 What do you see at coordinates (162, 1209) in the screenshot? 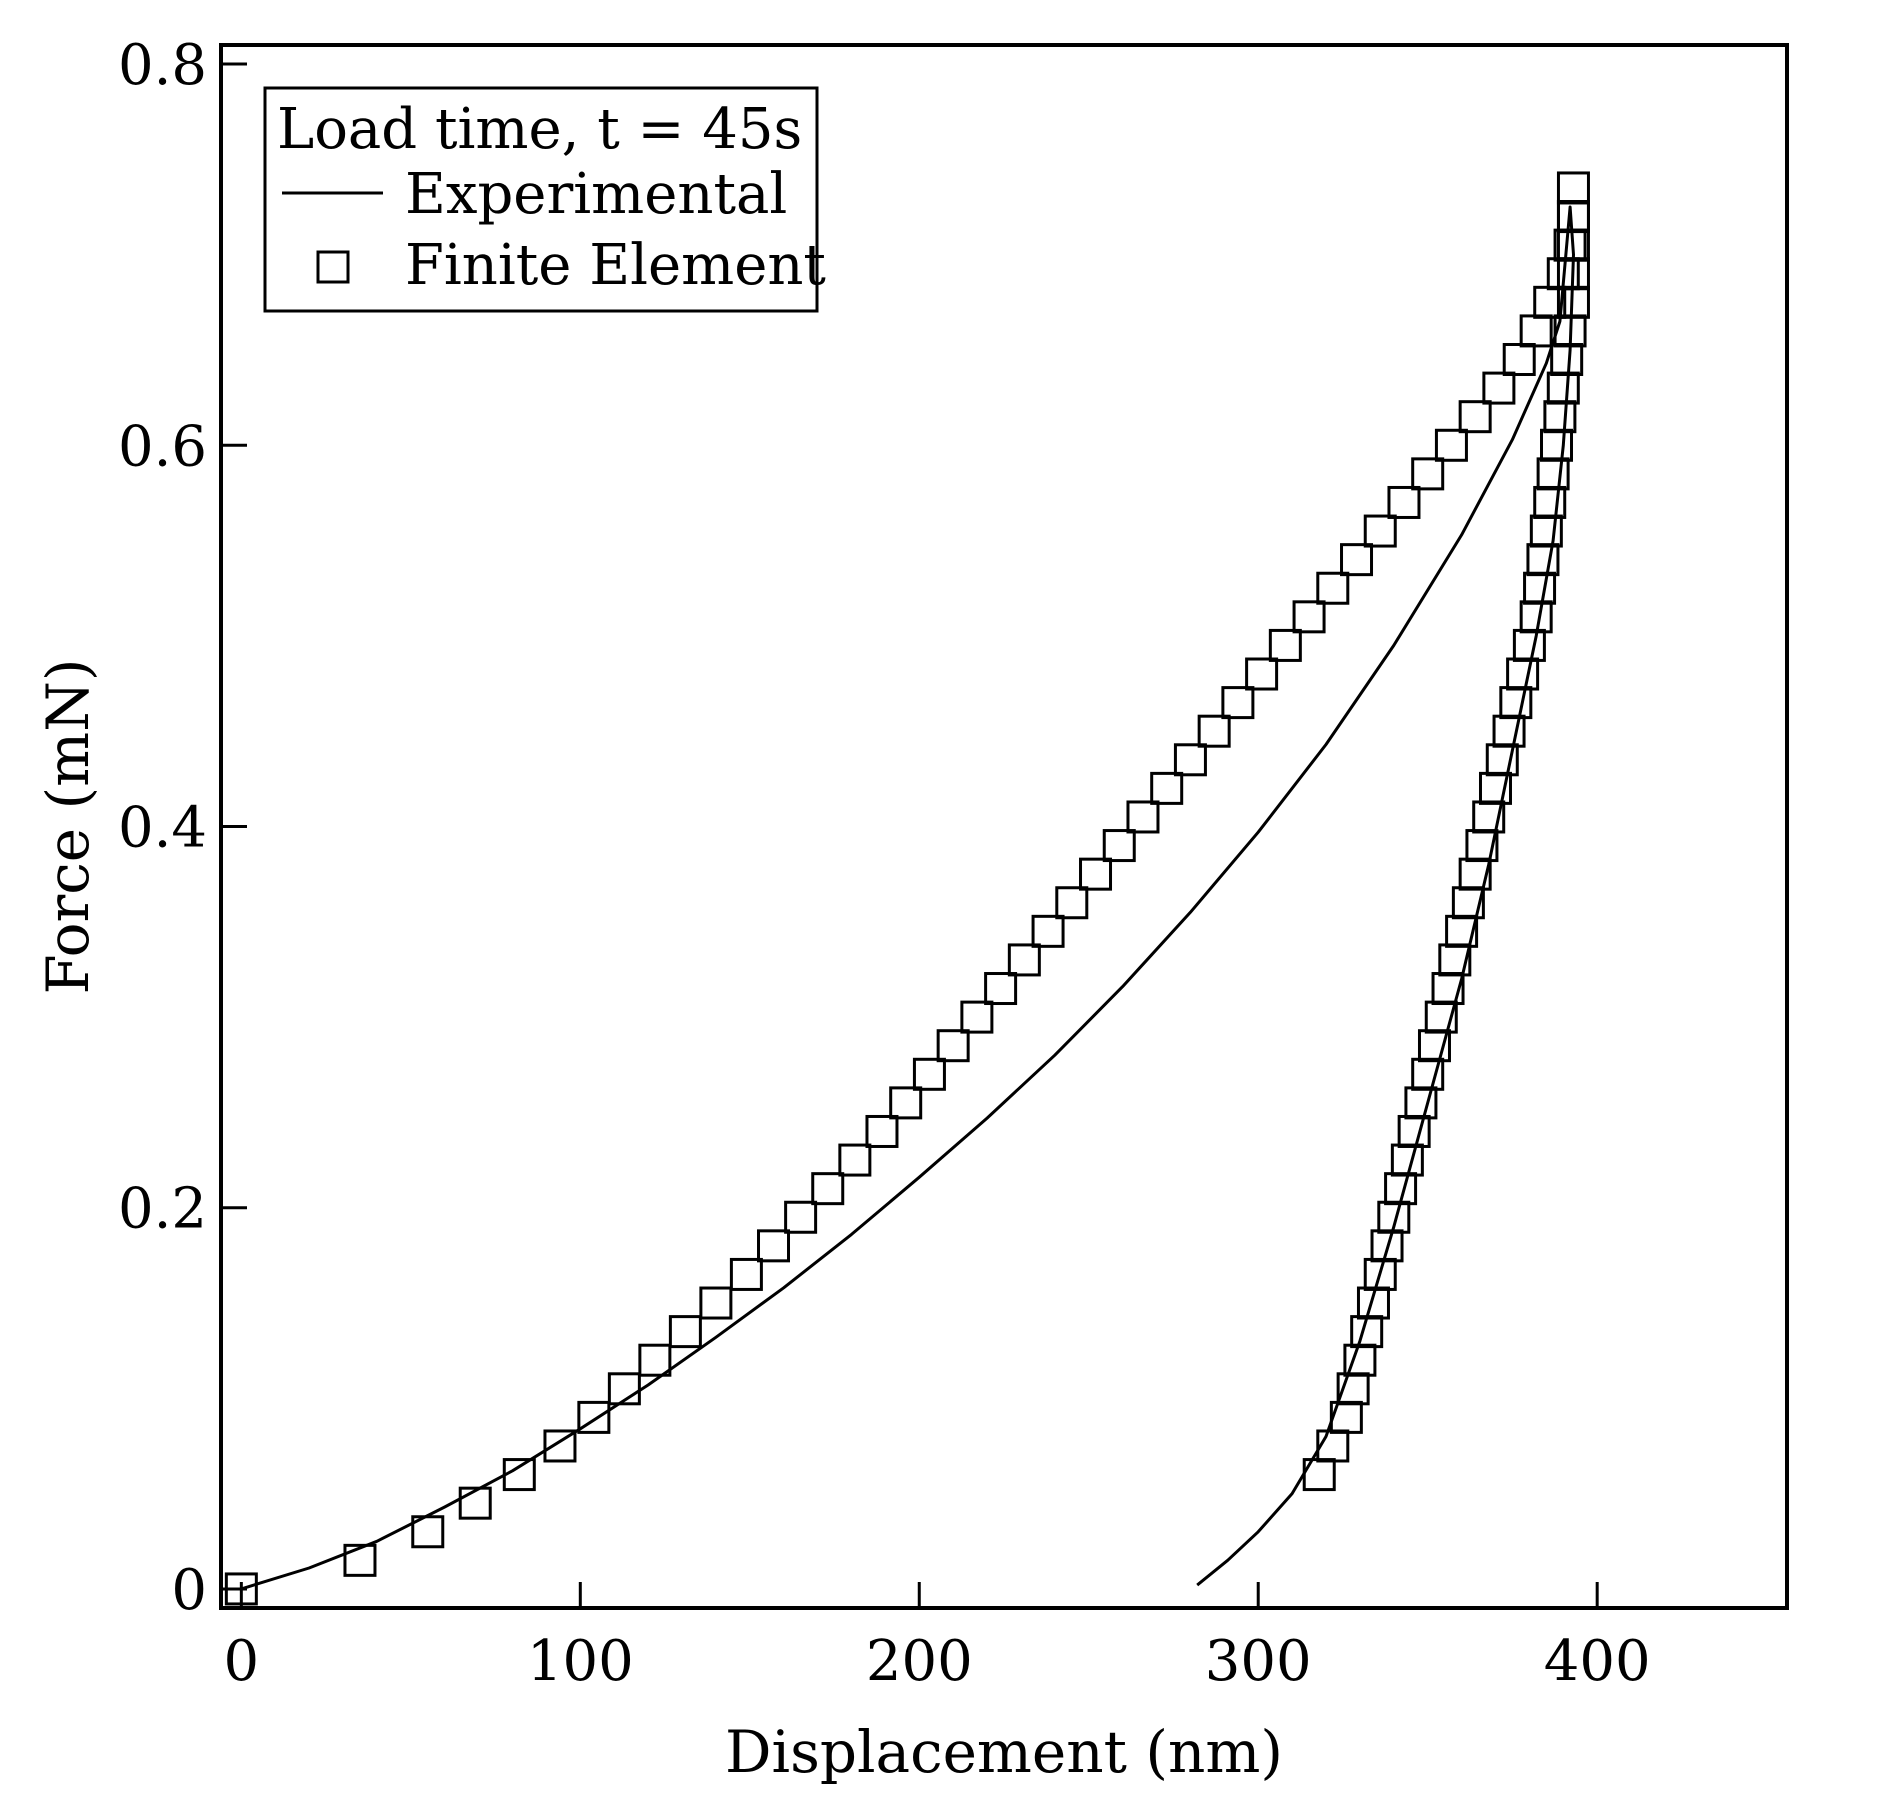
I see `y-tick-label: 0.2` at bounding box center [162, 1209].